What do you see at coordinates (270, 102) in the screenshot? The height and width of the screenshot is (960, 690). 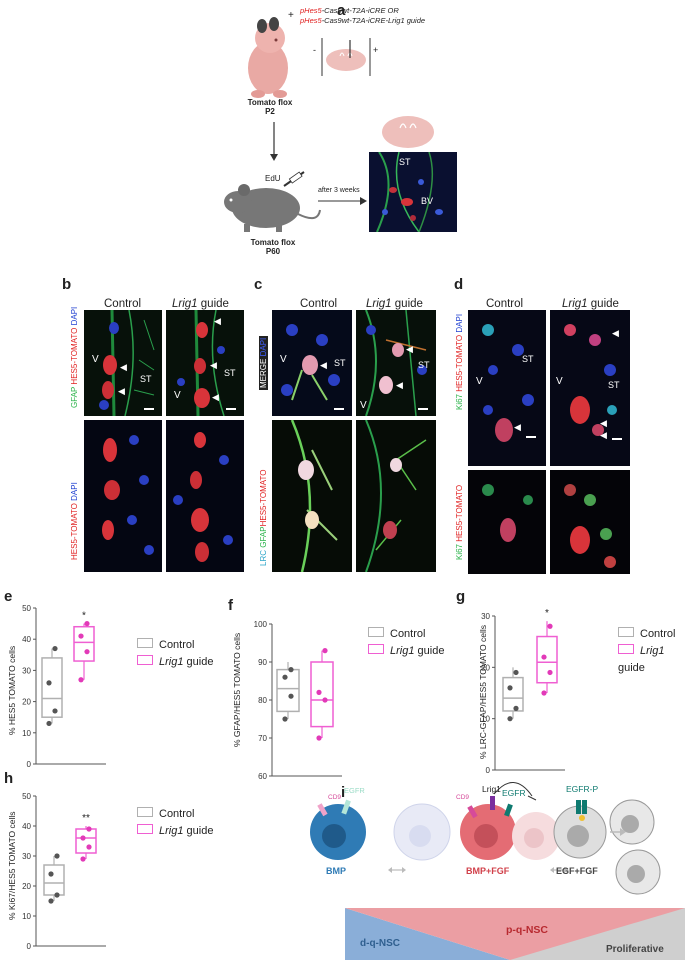 I see `pup-label-line1: Tomato flox` at bounding box center [270, 102].